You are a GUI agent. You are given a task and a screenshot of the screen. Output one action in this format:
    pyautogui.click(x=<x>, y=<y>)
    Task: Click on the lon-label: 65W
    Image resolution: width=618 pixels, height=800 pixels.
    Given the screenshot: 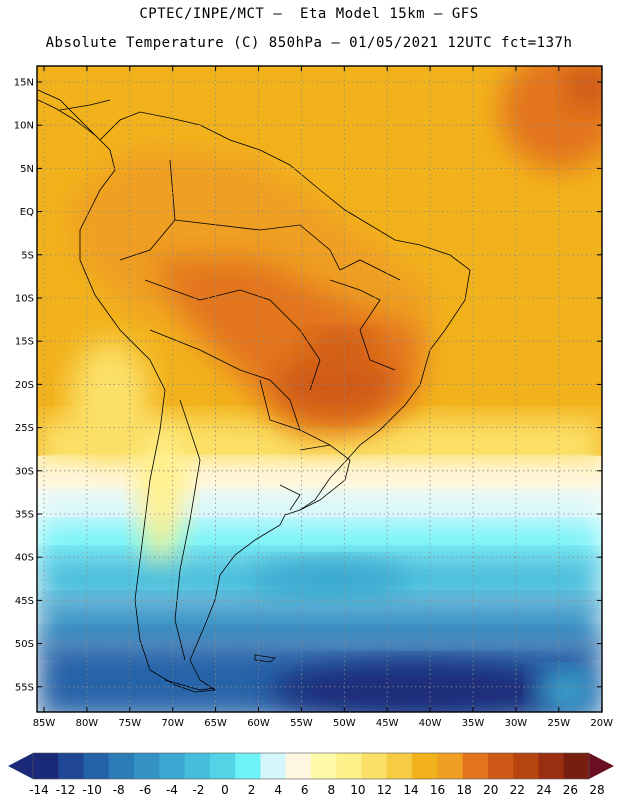 What is the action you would take?
    pyautogui.click(x=215, y=723)
    